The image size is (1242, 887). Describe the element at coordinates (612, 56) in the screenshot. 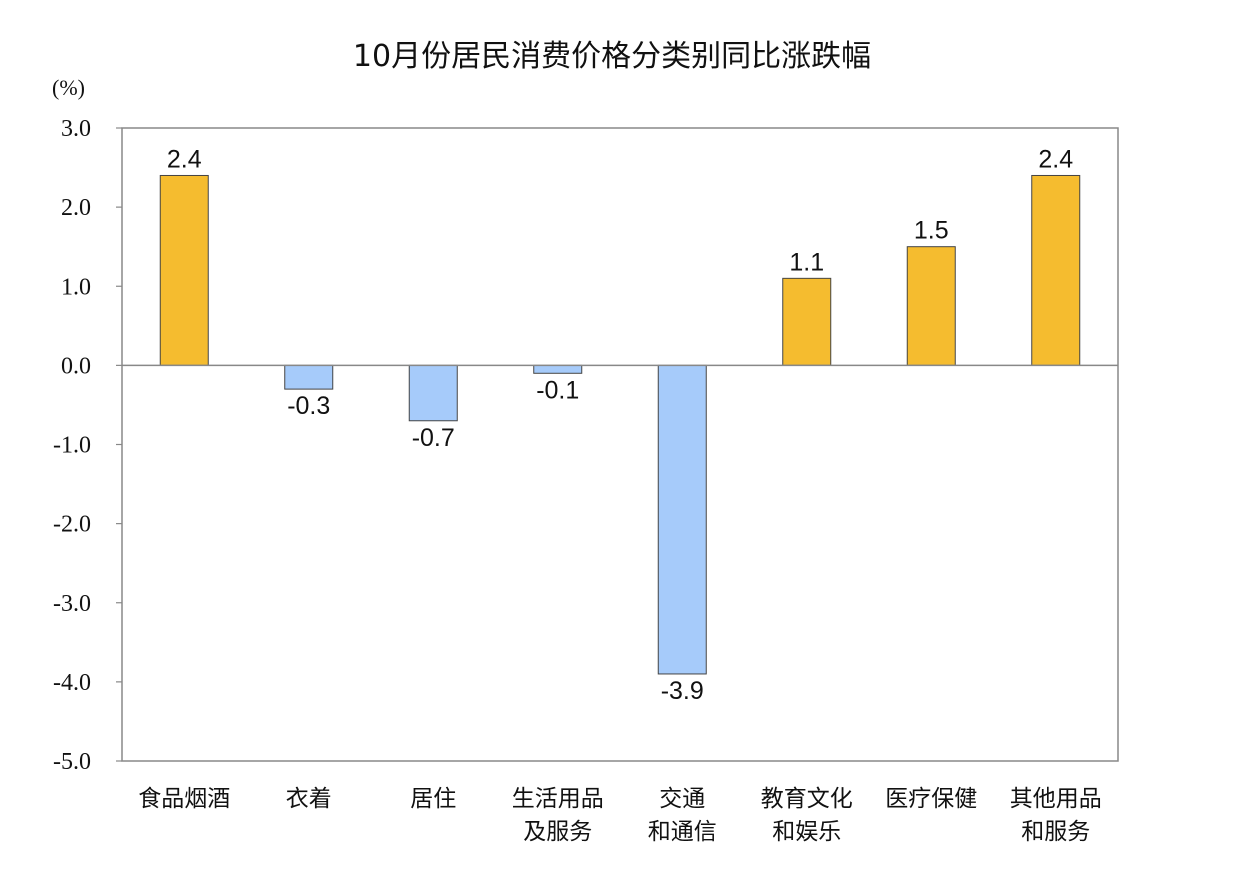

I see `chart-title: 10月份居民消费价格分类别同比涨跌幅` at that location.